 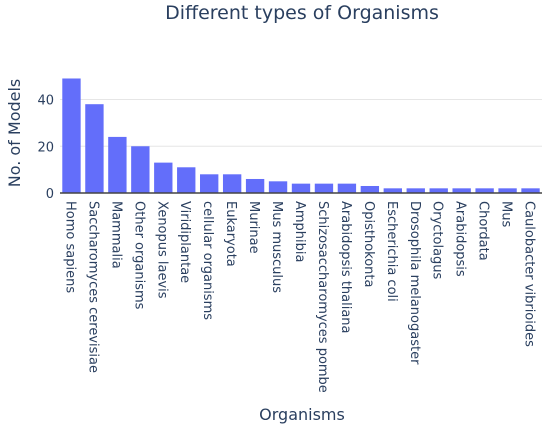 What do you see at coordinates (14, 133) in the screenshot?
I see `y-axis-title: No. of Models` at bounding box center [14, 133].